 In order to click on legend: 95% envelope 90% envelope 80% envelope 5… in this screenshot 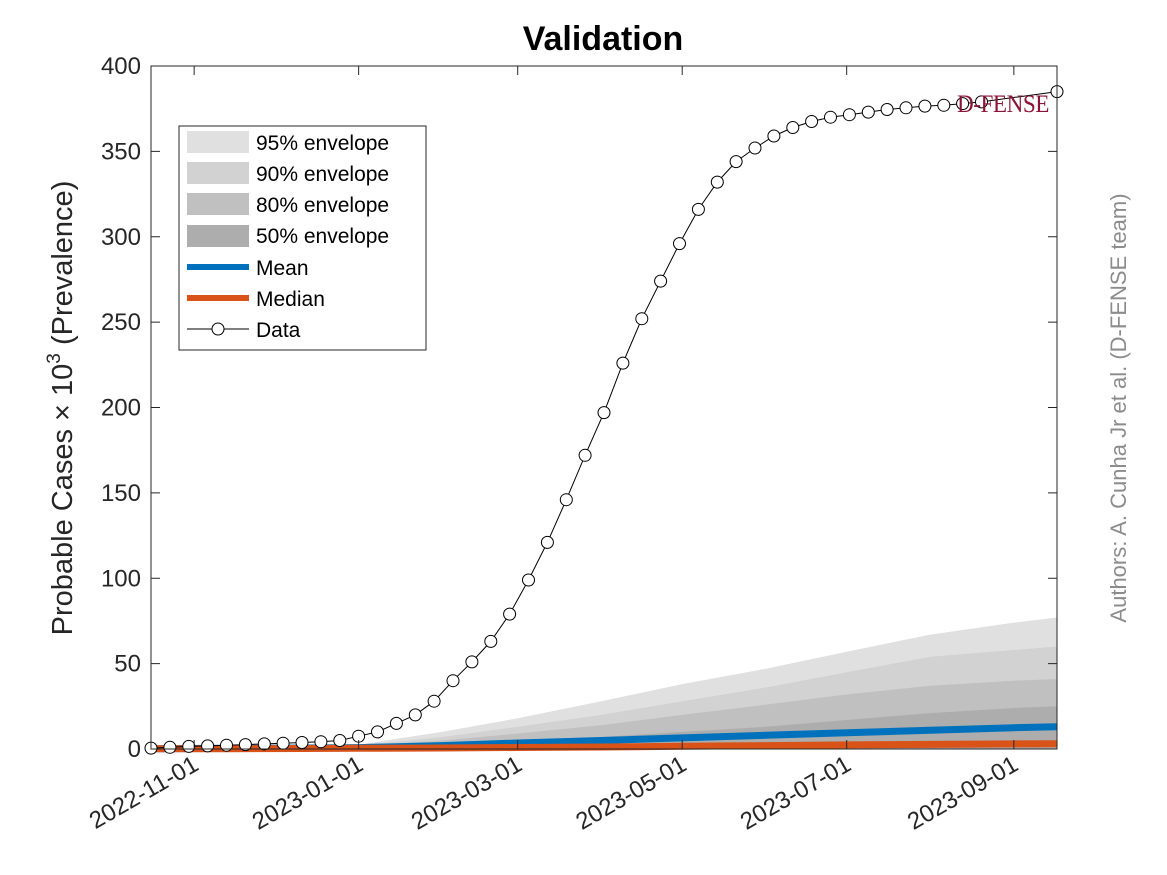, I will do `click(302, 238)`.